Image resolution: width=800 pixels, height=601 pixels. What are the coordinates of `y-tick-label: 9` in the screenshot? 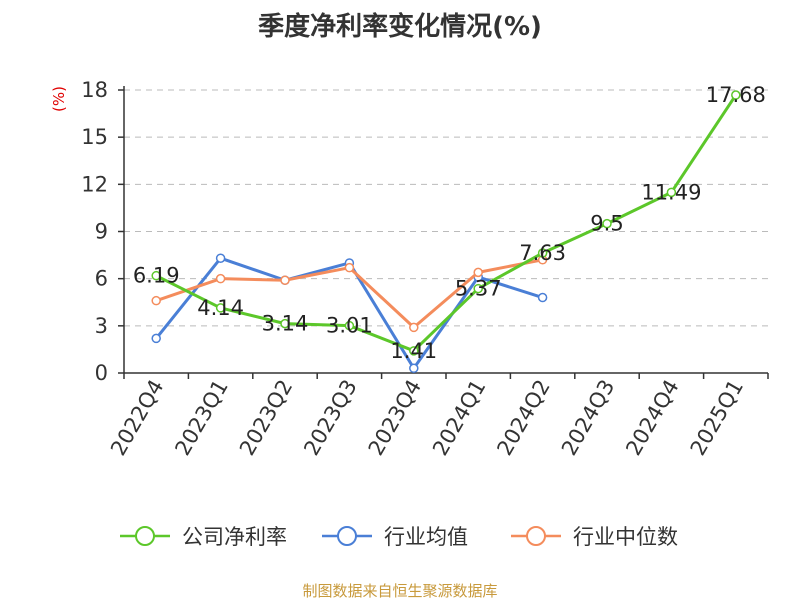 It's located at (101, 232).